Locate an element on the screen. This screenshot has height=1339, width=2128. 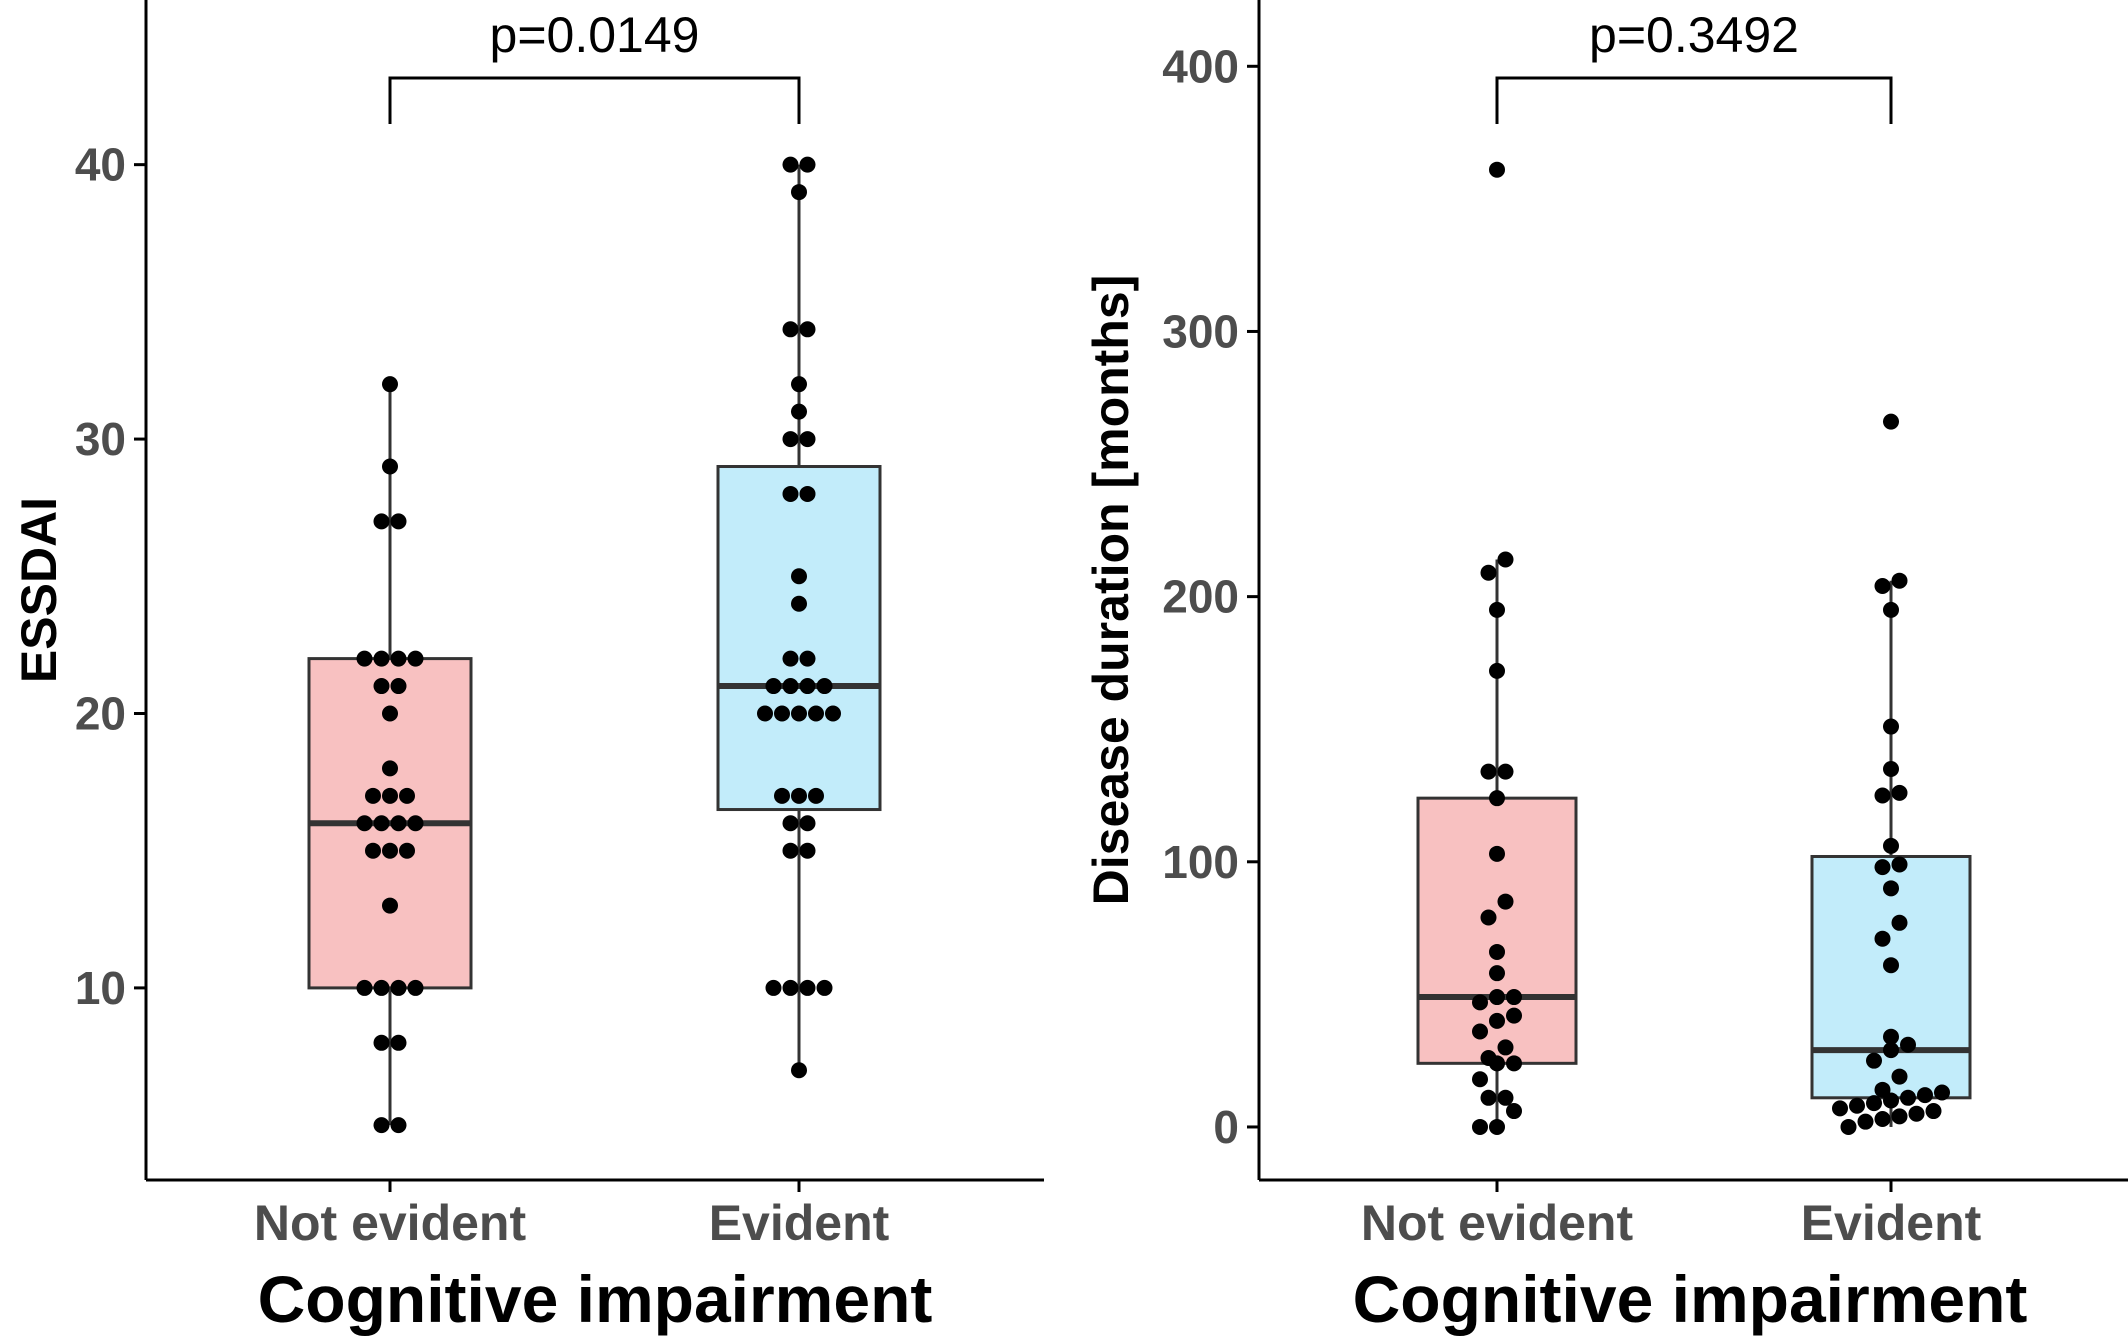
y-tick-label: 30 is located at coordinates (100, 439).